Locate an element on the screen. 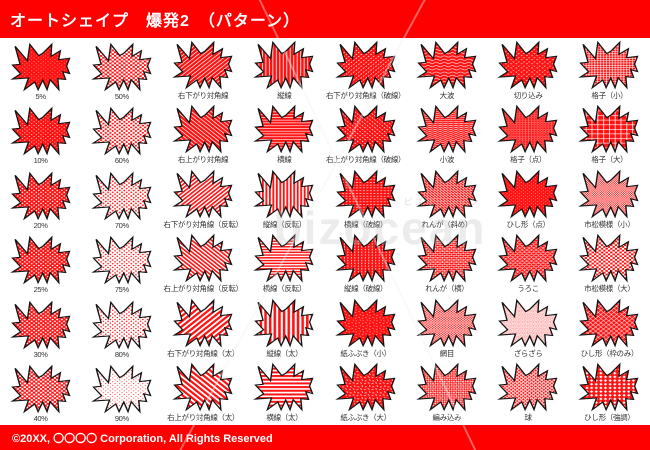  pattern-label: れんが（横） is located at coordinates (447, 288).